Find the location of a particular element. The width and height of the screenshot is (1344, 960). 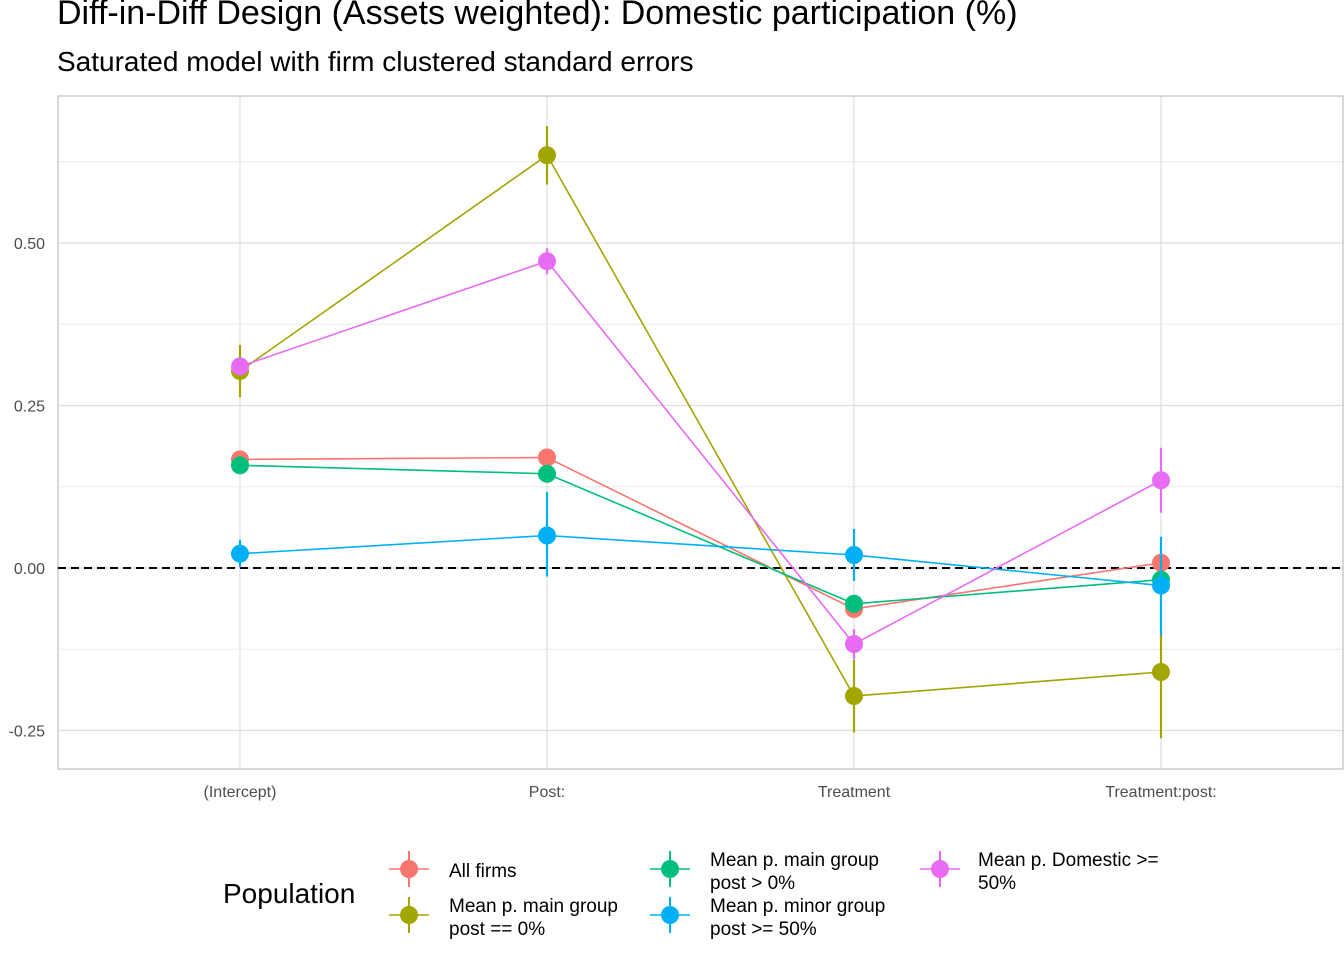

legend-item: Mean p. Domestic >=50% is located at coordinates (1039, 872).